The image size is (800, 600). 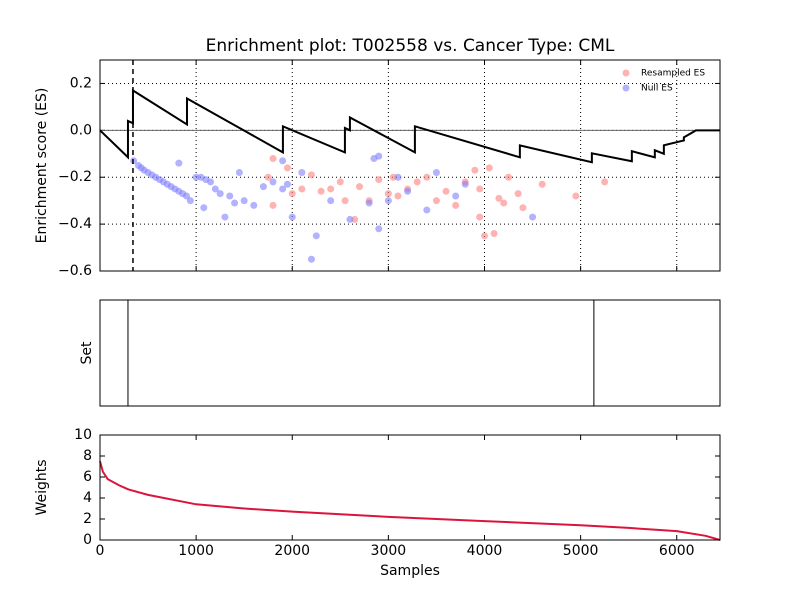 What do you see at coordinates (100, 551) in the screenshot?
I see `x-tick-label: 0` at bounding box center [100, 551].